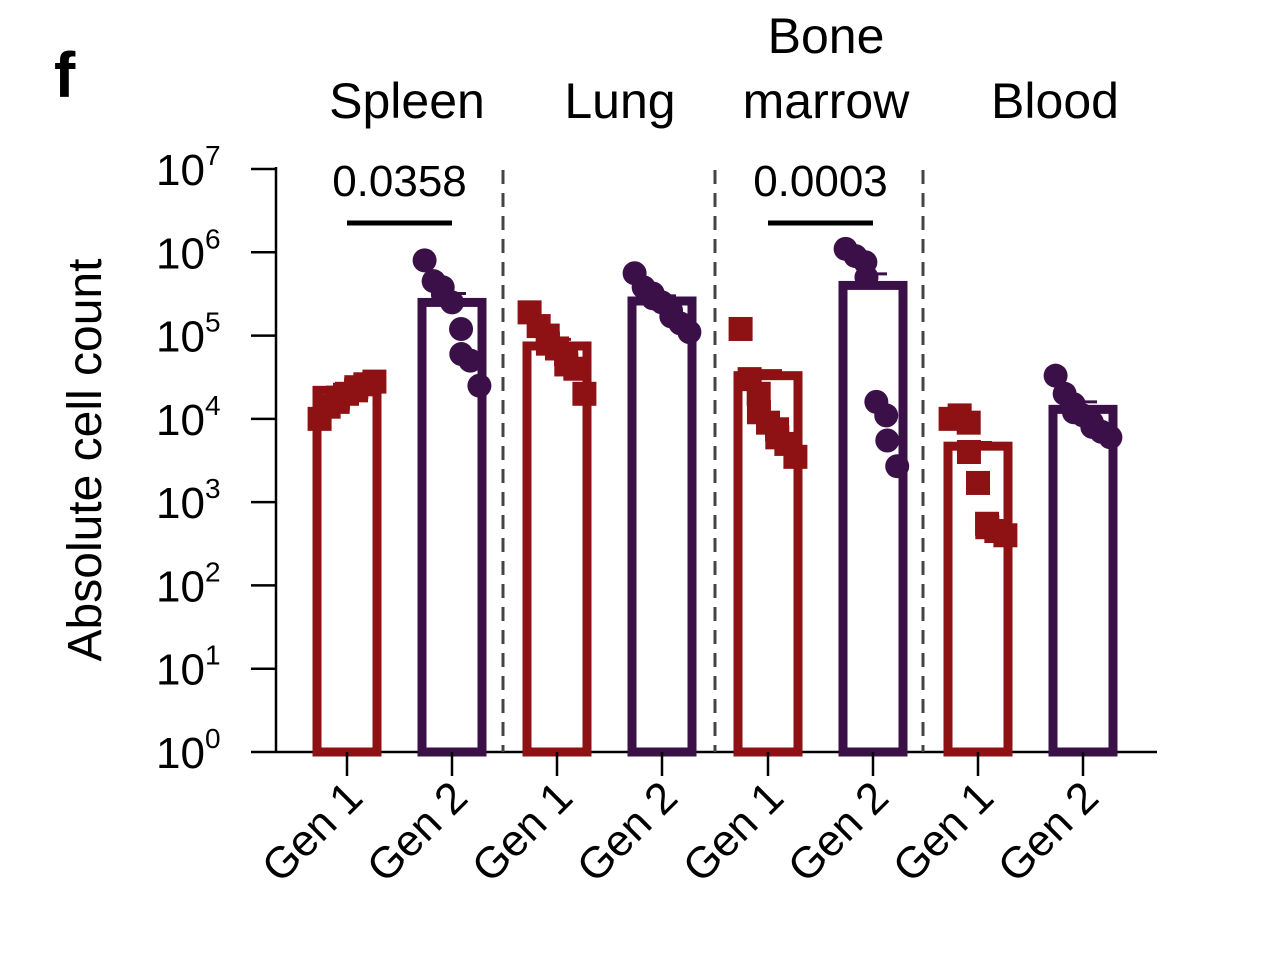  What do you see at coordinates (724, 68) in the screenshot?
I see `group-labels: Spleen Lung Bone marrow Blood` at bounding box center [724, 68].